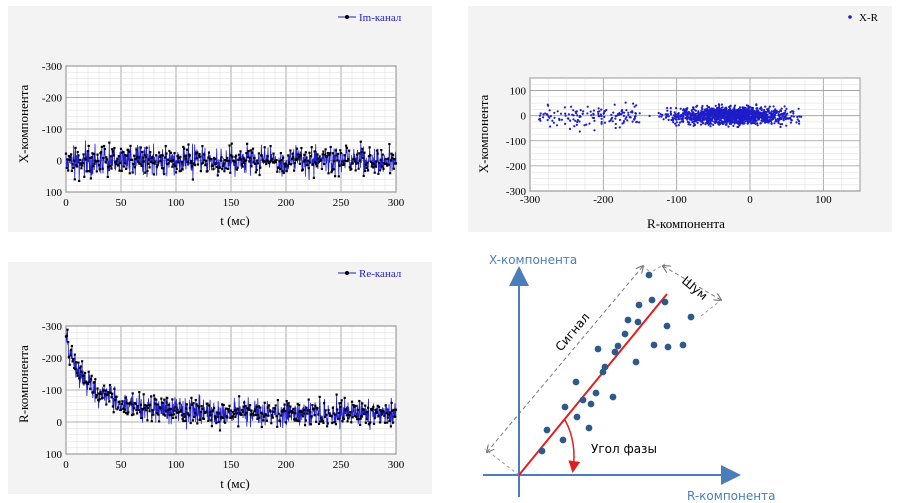 The height and width of the screenshot is (503, 900). Describe the element at coordinates (524, 117) in the screenshot. I see `y-tick-label: 0` at that location.